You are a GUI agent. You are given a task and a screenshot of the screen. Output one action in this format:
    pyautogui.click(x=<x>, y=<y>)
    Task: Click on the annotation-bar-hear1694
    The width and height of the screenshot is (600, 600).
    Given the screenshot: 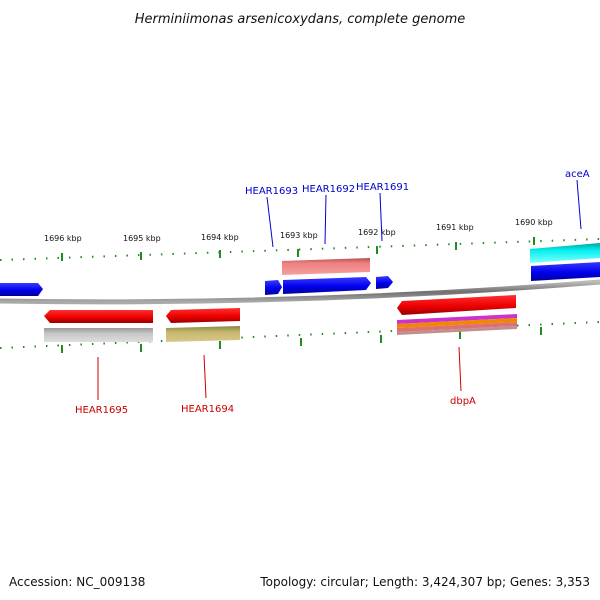 What is the action you would take?
    pyautogui.click(x=203, y=334)
    